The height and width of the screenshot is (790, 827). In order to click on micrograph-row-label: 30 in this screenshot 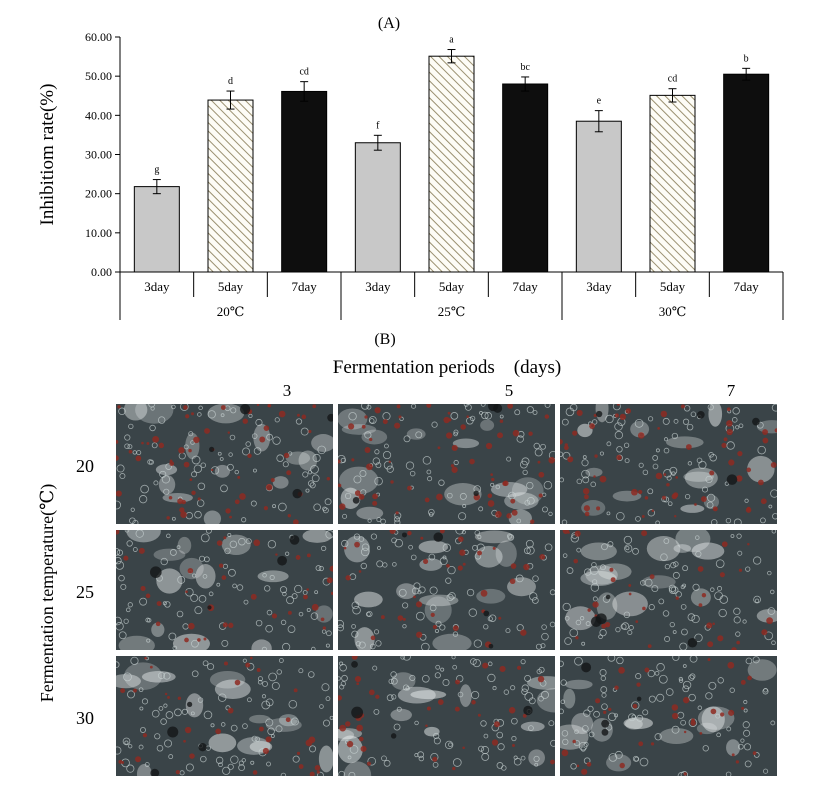, I will do `click(85, 718)`.